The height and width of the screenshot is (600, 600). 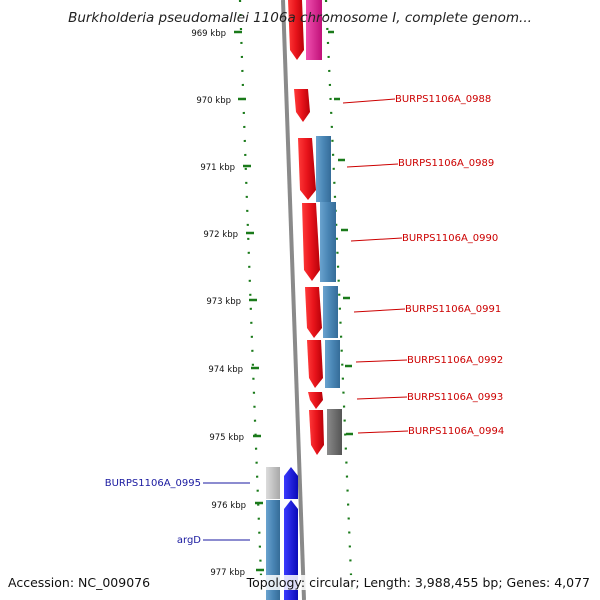 I want to click on gene-label-BURPS1106A_0991: BURPS1106A_0991, so click(x=453, y=309).